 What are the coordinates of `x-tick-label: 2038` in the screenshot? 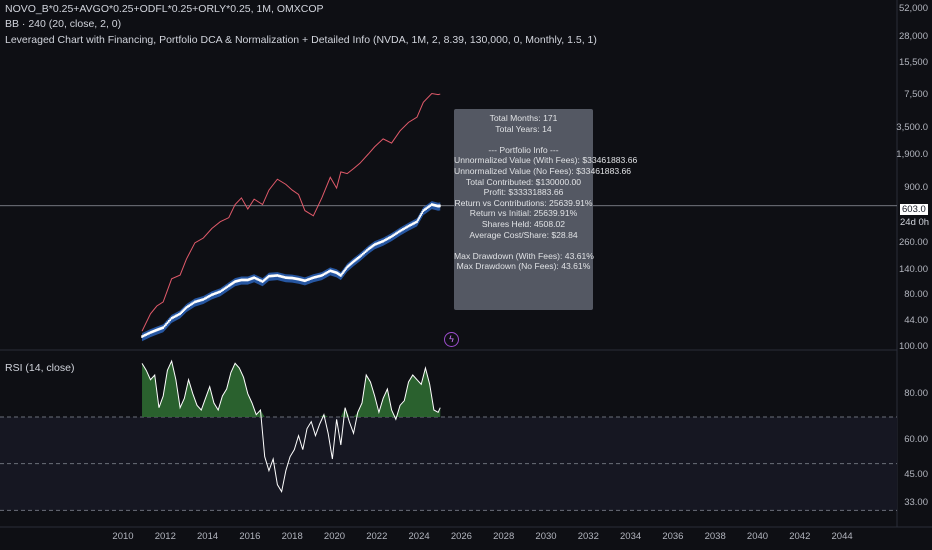 It's located at (715, 536).